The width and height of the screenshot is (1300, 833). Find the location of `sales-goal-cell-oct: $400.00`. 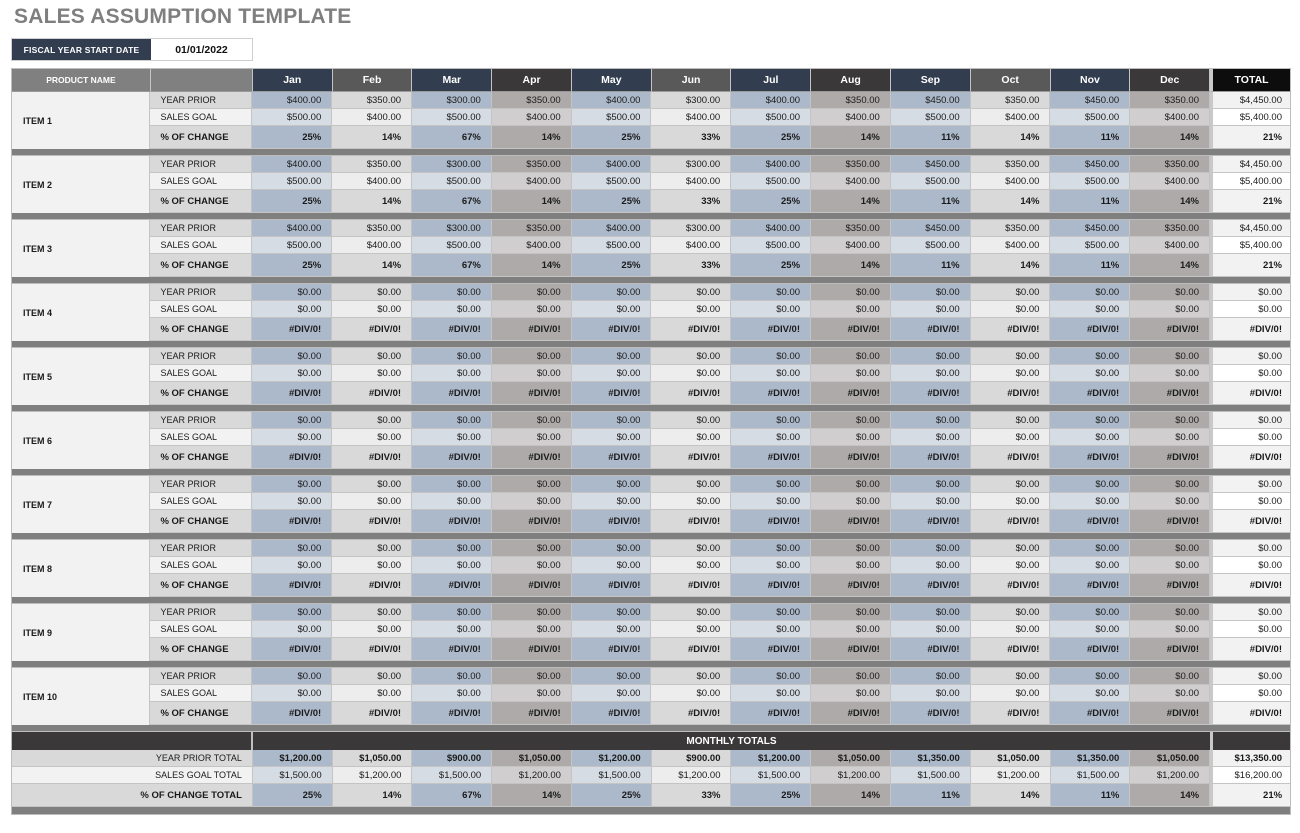

sales-goal-cell-oct: $400.00 is located at coordinates (1010, 181).